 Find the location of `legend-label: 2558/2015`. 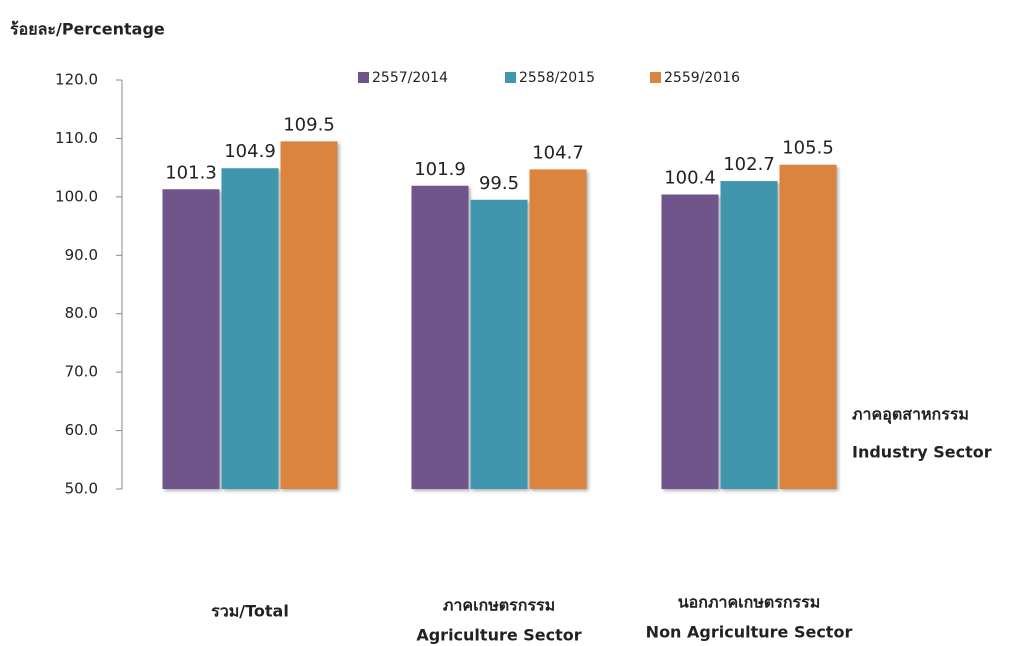

legend-label: 2558/2015 is located at coordinates (557, 78).